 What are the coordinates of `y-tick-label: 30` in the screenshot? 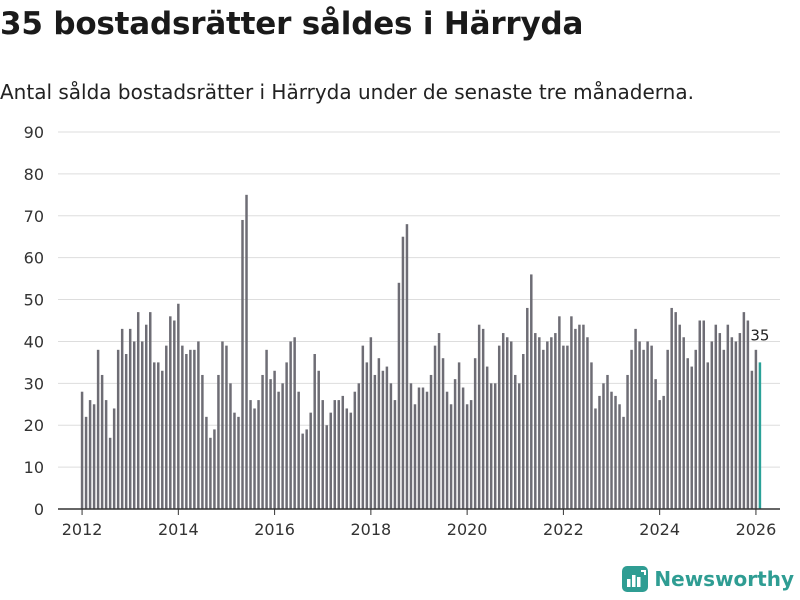 It's located at (34, 383).